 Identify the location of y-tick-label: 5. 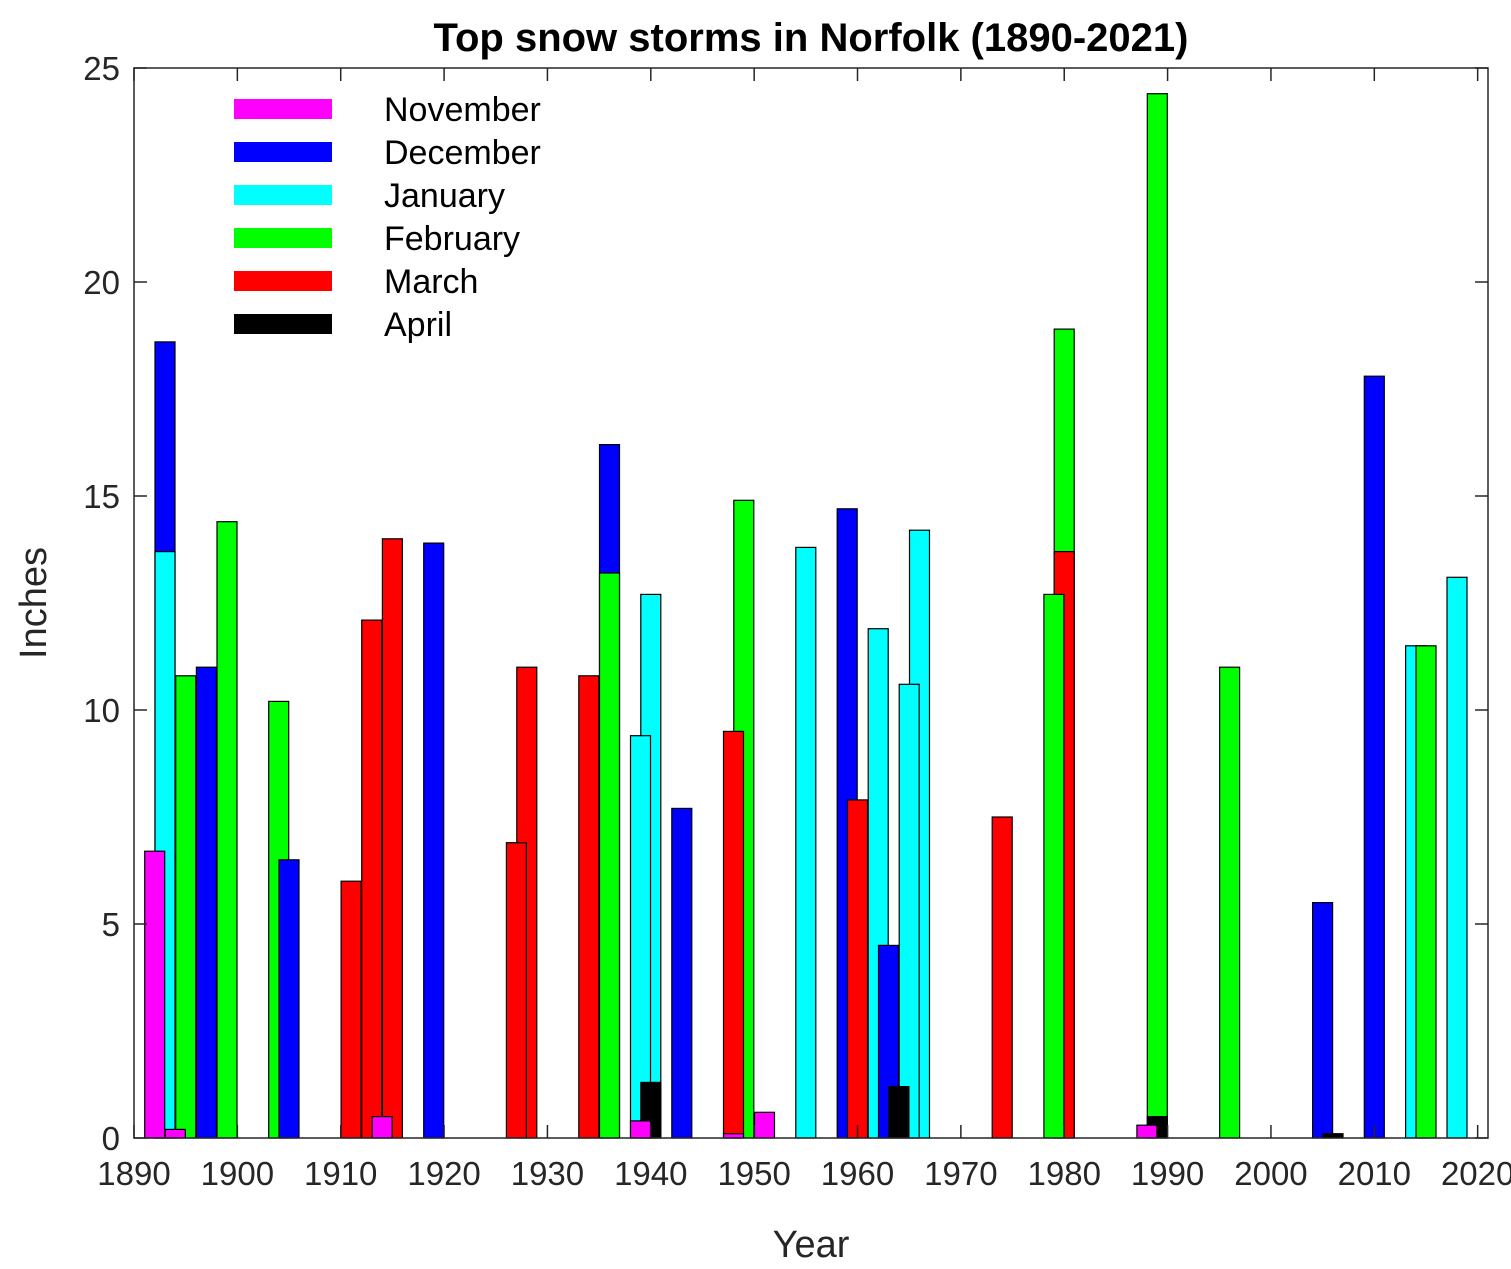
(111, 924).